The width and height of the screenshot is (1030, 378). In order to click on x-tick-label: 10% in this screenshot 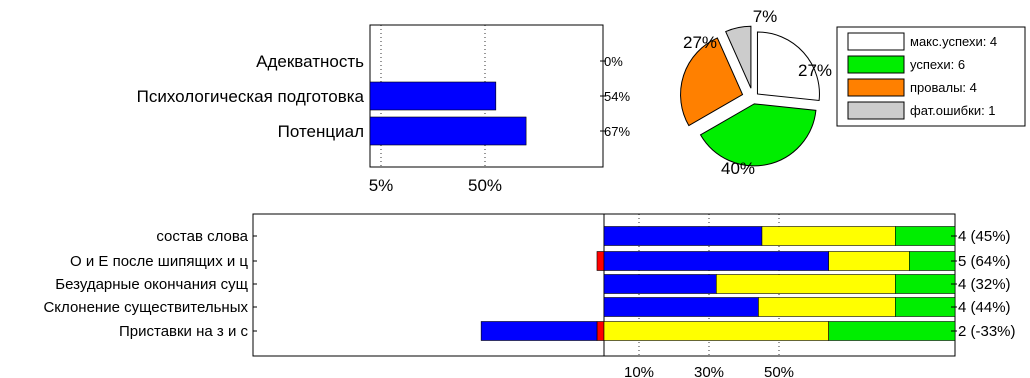, I will do `click(639, 371)`.